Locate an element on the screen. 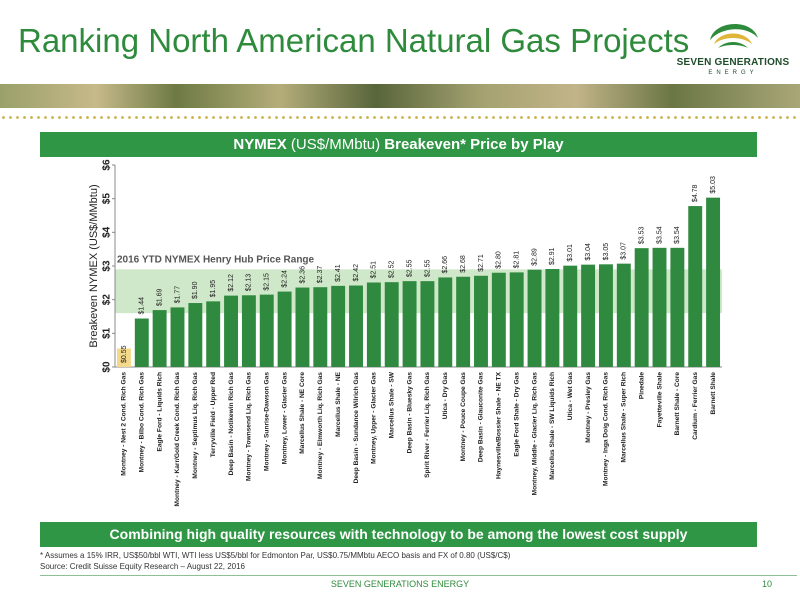  category-label: Deep Basin - Glauconite Gas is located at coordinates (481, 417).